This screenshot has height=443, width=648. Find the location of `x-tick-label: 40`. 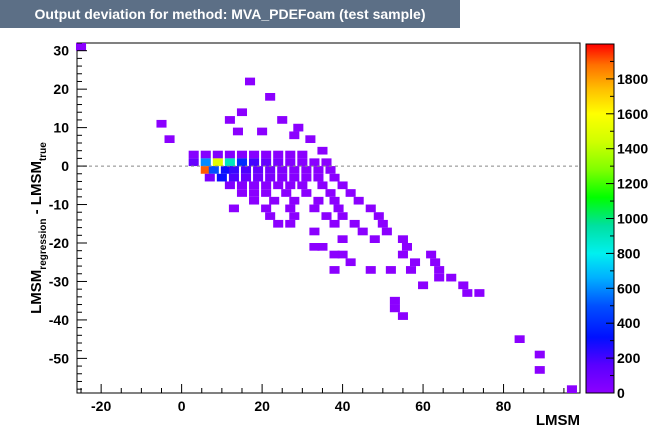

x-tick-label: 40 is located at coordinates (343, 406).